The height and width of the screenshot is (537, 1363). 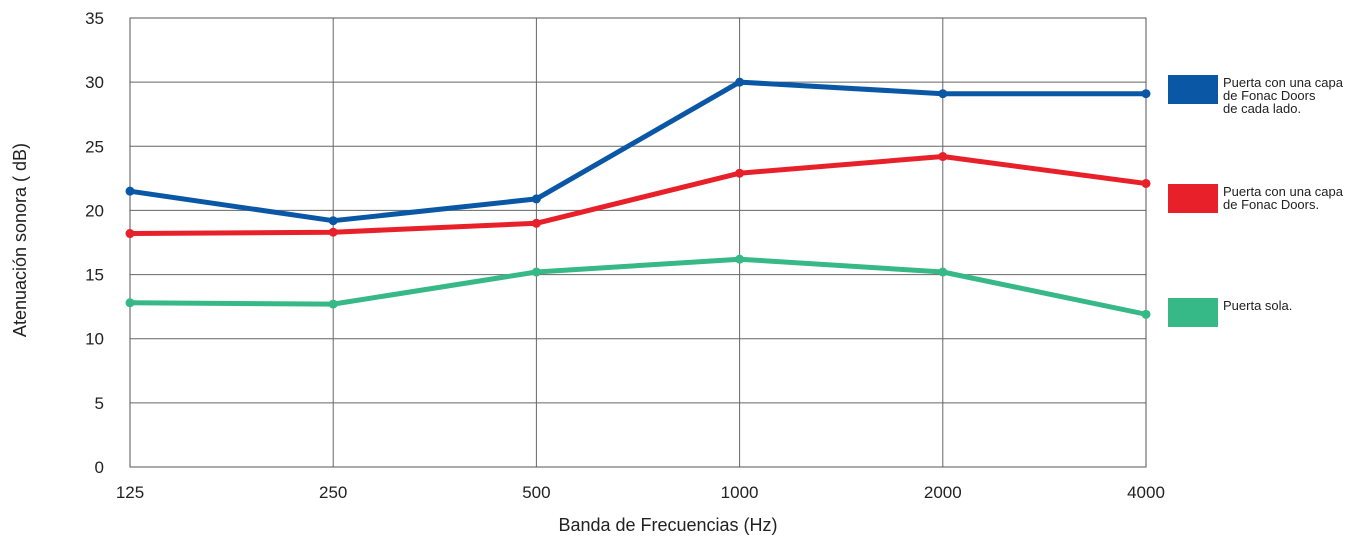 I want to click on y-axis-title: Atenuación sonora ( dB), so click(x=20, y=240).